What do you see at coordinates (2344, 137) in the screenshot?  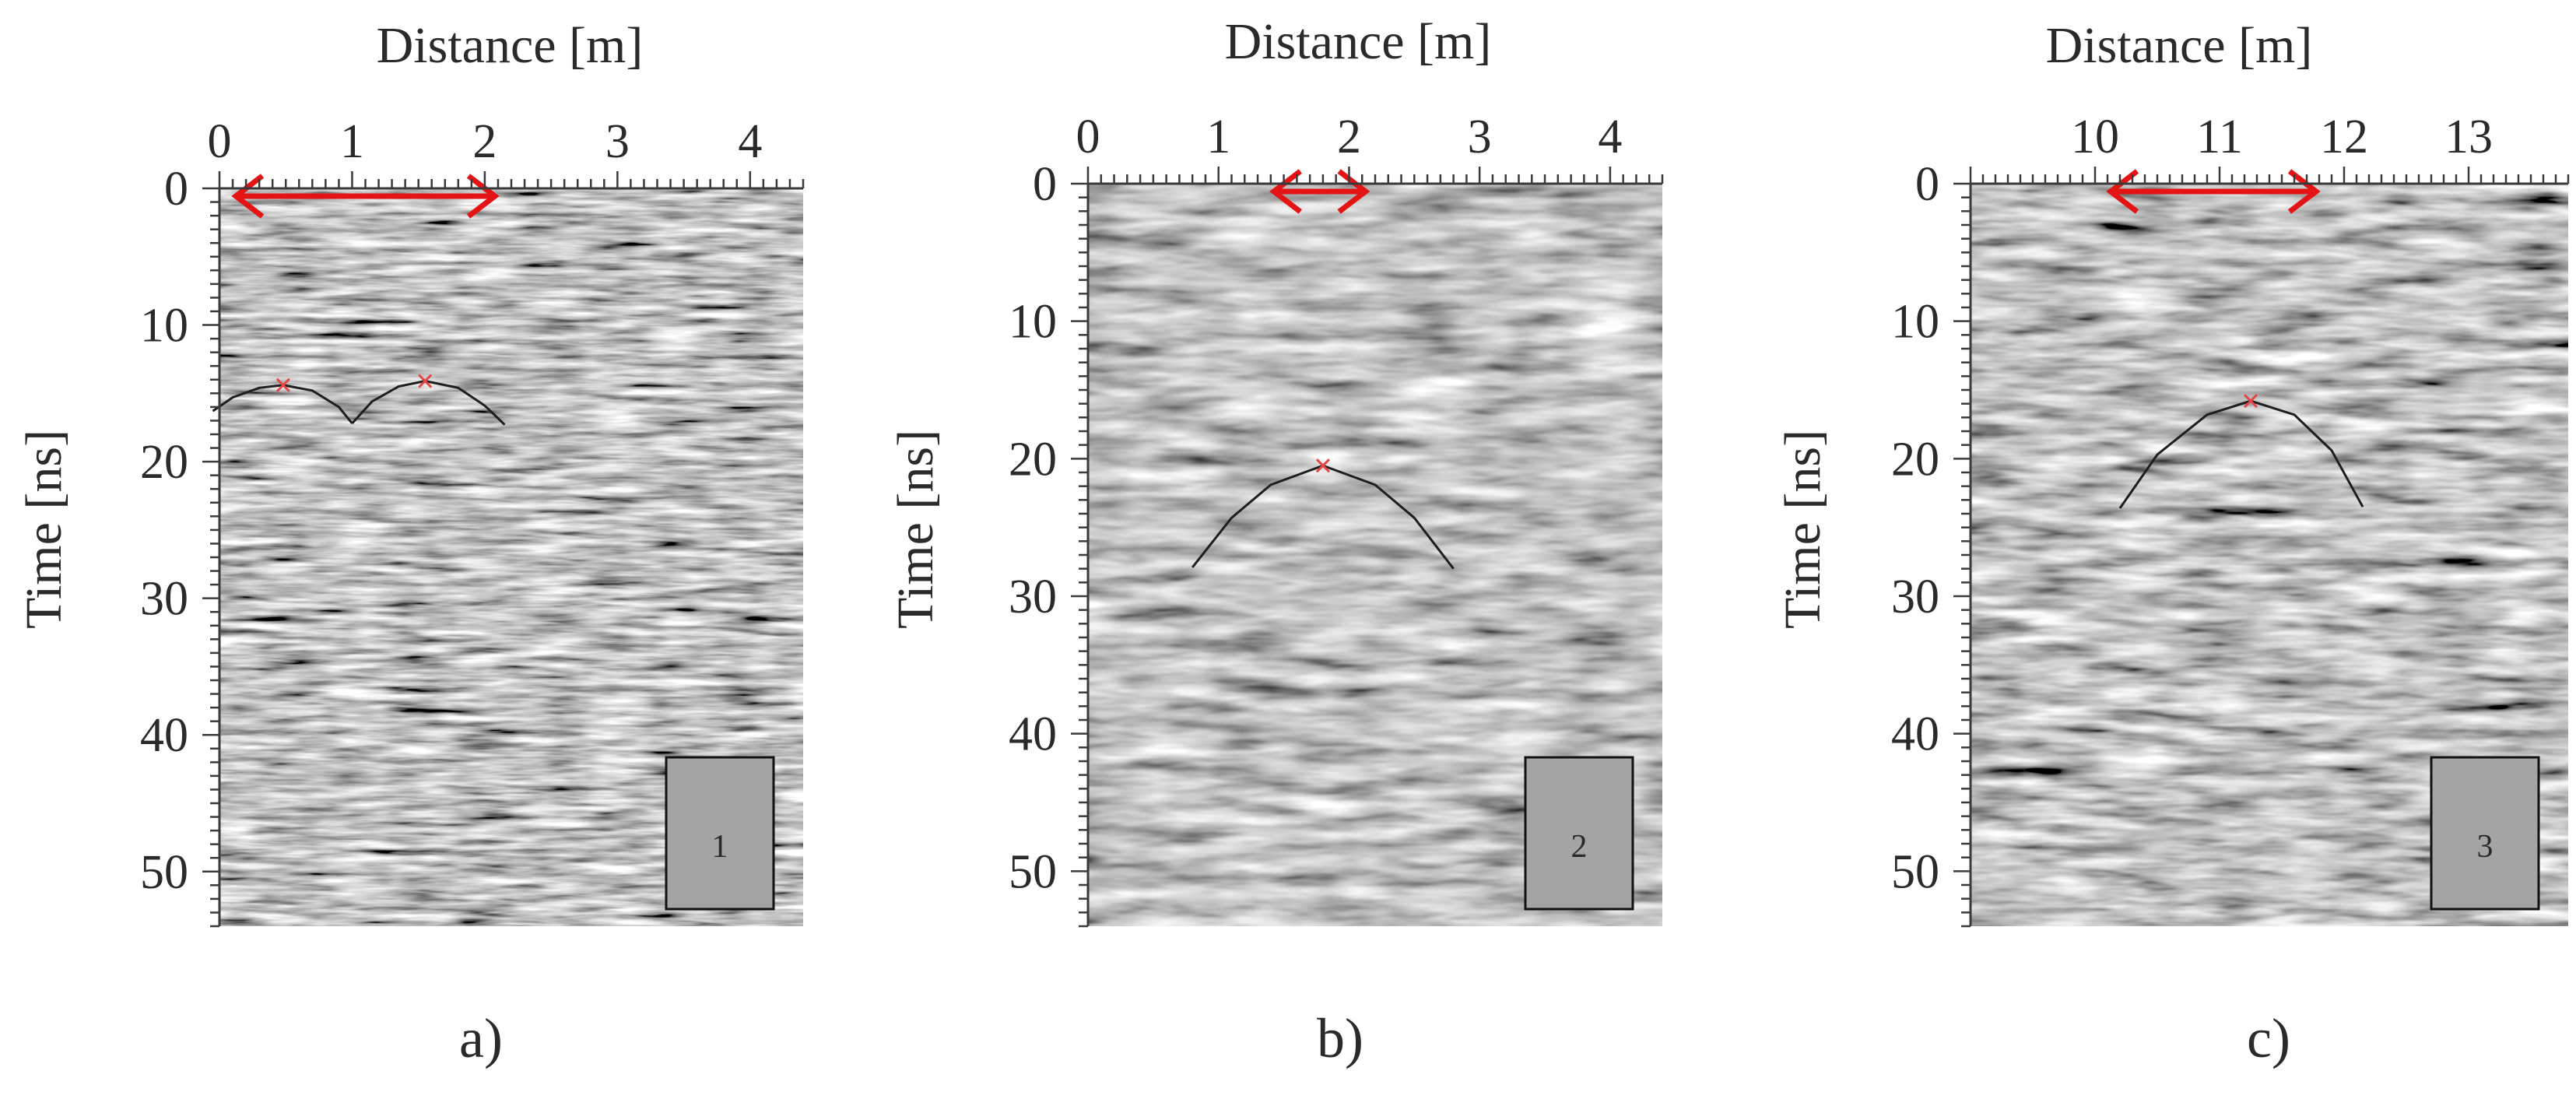 I see `panel-c-x-tick-label: 12` at bounding box center [2344, 137].